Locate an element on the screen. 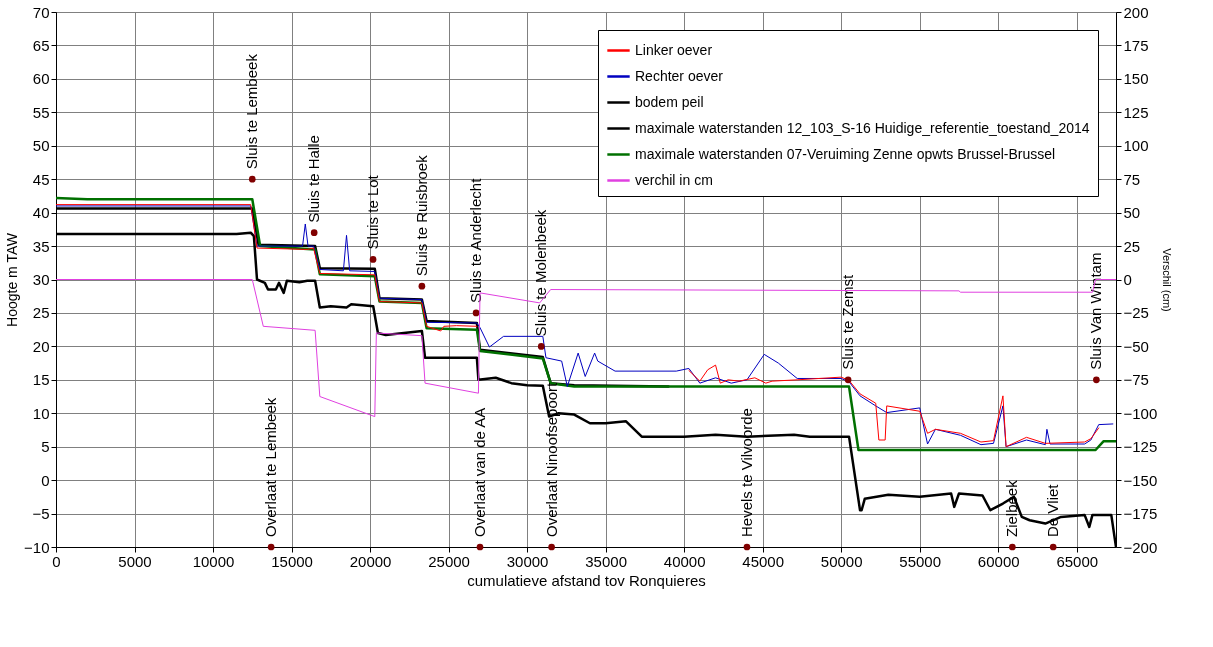 The width and height of the screenshot is (1213, 647). y2-tick-label: −150 is located at coordinates (1140, 480).